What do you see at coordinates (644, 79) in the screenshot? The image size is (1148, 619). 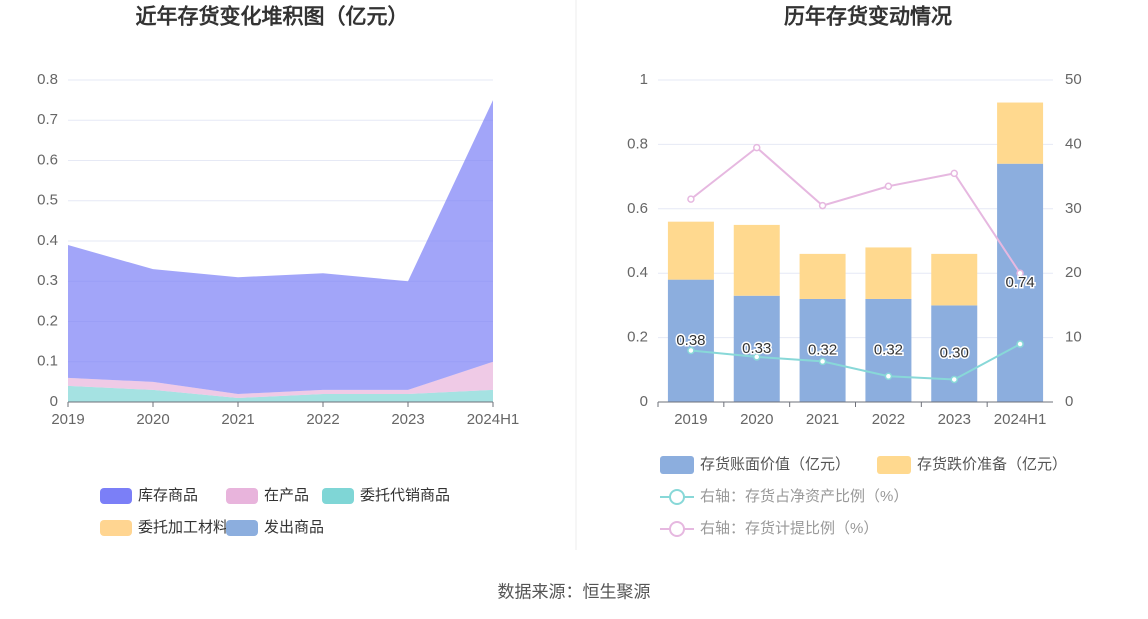 I see `y-tick-label: 1` at bounding box center [644, 79].